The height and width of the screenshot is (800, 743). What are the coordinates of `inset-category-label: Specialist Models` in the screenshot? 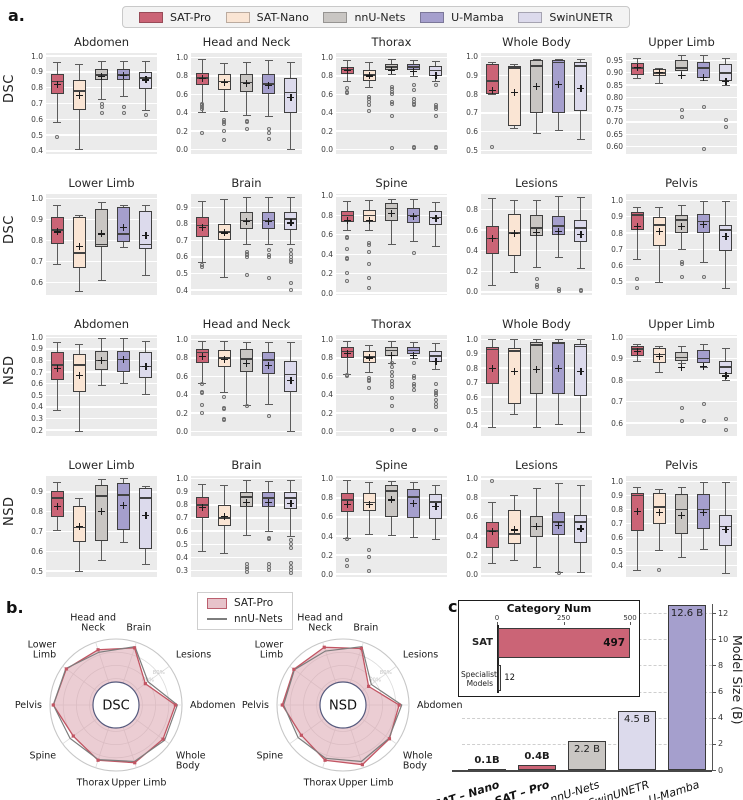 It's located at (479, 679).